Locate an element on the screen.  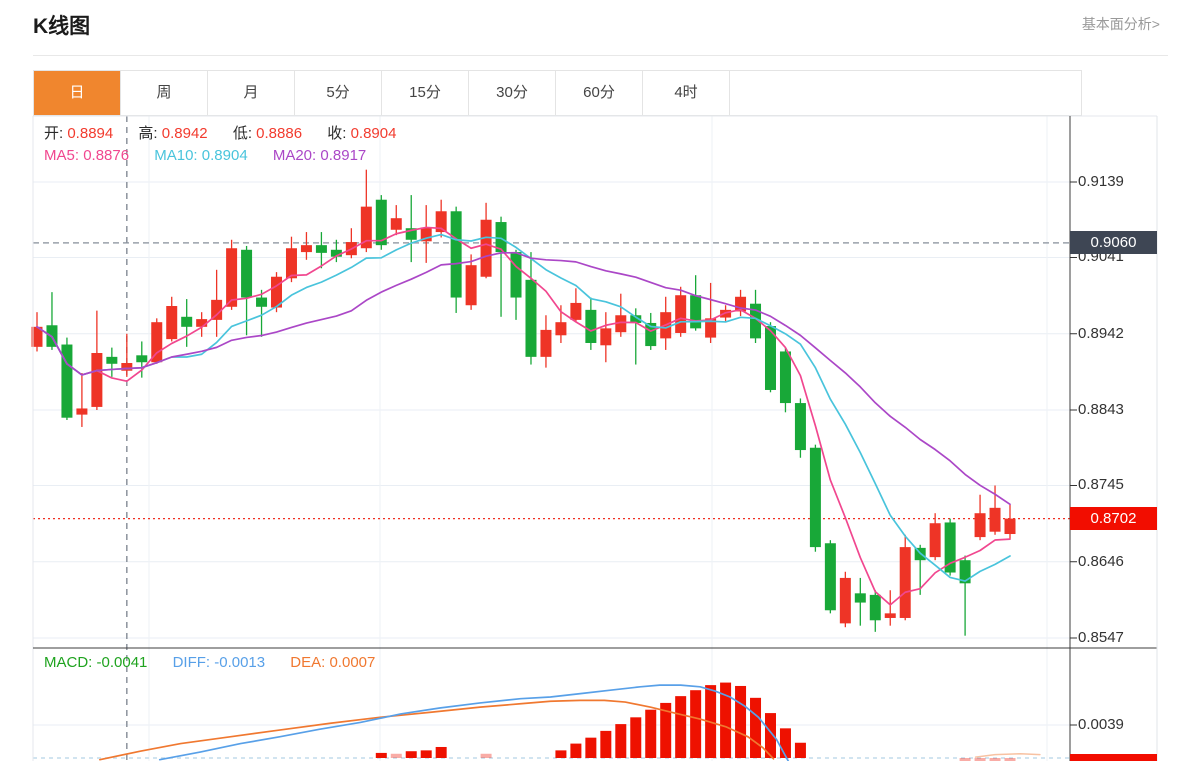
diff-value: DIFF: -0.0013 is located at coordinates (219, 662).